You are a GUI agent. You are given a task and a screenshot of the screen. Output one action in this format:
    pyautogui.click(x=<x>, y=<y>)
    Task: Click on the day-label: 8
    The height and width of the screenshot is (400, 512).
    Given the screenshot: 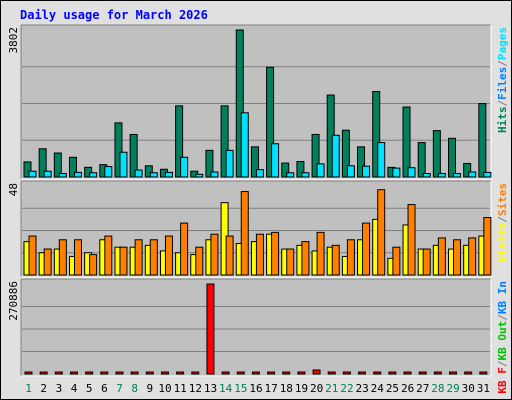 What is the action you would take?
    pyautogui.click(x=134, y=388)
    